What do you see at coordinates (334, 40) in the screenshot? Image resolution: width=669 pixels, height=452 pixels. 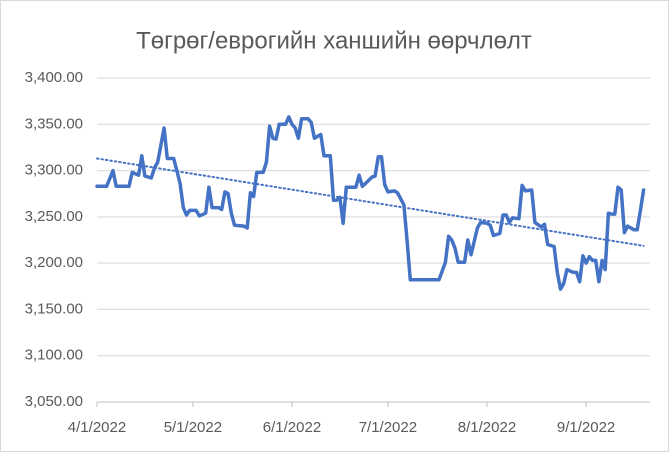 I see `chart-title: Төгрөг/еврогийн ханшийн өөрчлөлт` at bounding box center [334, 40].